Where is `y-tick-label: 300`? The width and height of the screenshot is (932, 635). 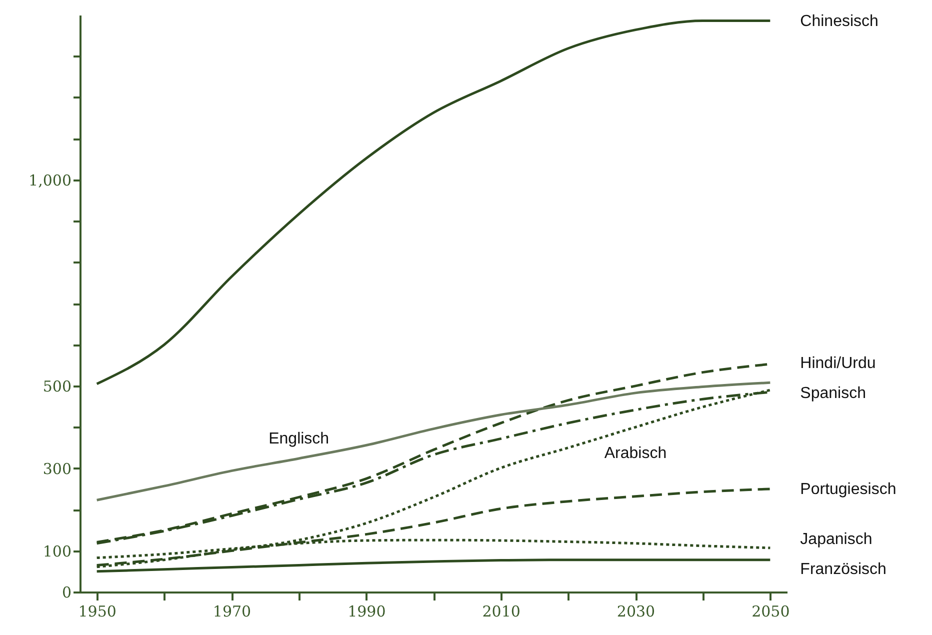 y-tick-label: 300 is located at coordinates (57, 469).